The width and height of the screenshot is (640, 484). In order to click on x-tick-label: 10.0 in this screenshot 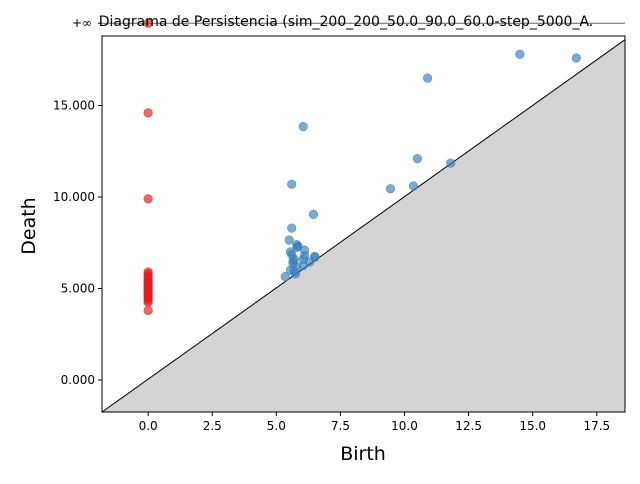, I will do `click(404, 426)`.